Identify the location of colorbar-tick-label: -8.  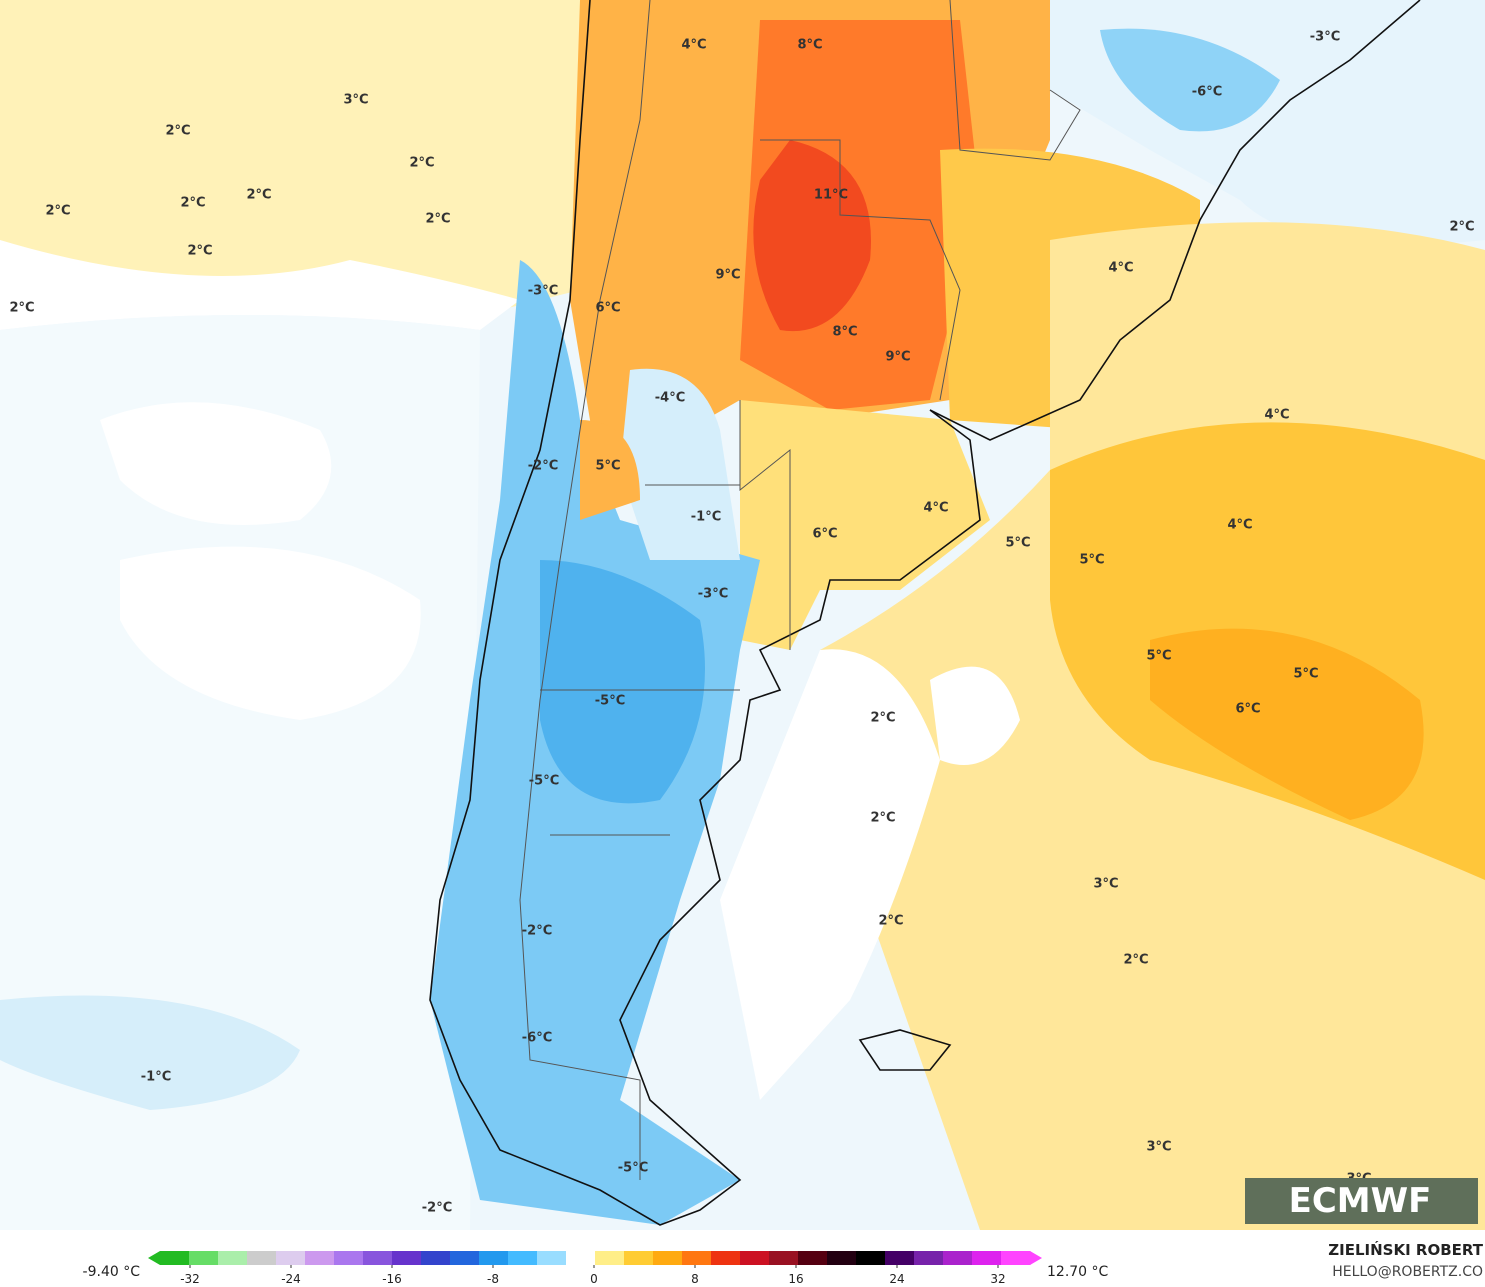
(493, 1279).